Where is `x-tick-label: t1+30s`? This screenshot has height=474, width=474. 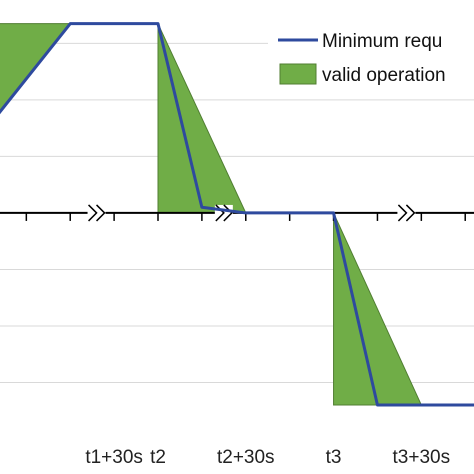
x-tick-label: t1+30s is located at coordinates (114, 457).